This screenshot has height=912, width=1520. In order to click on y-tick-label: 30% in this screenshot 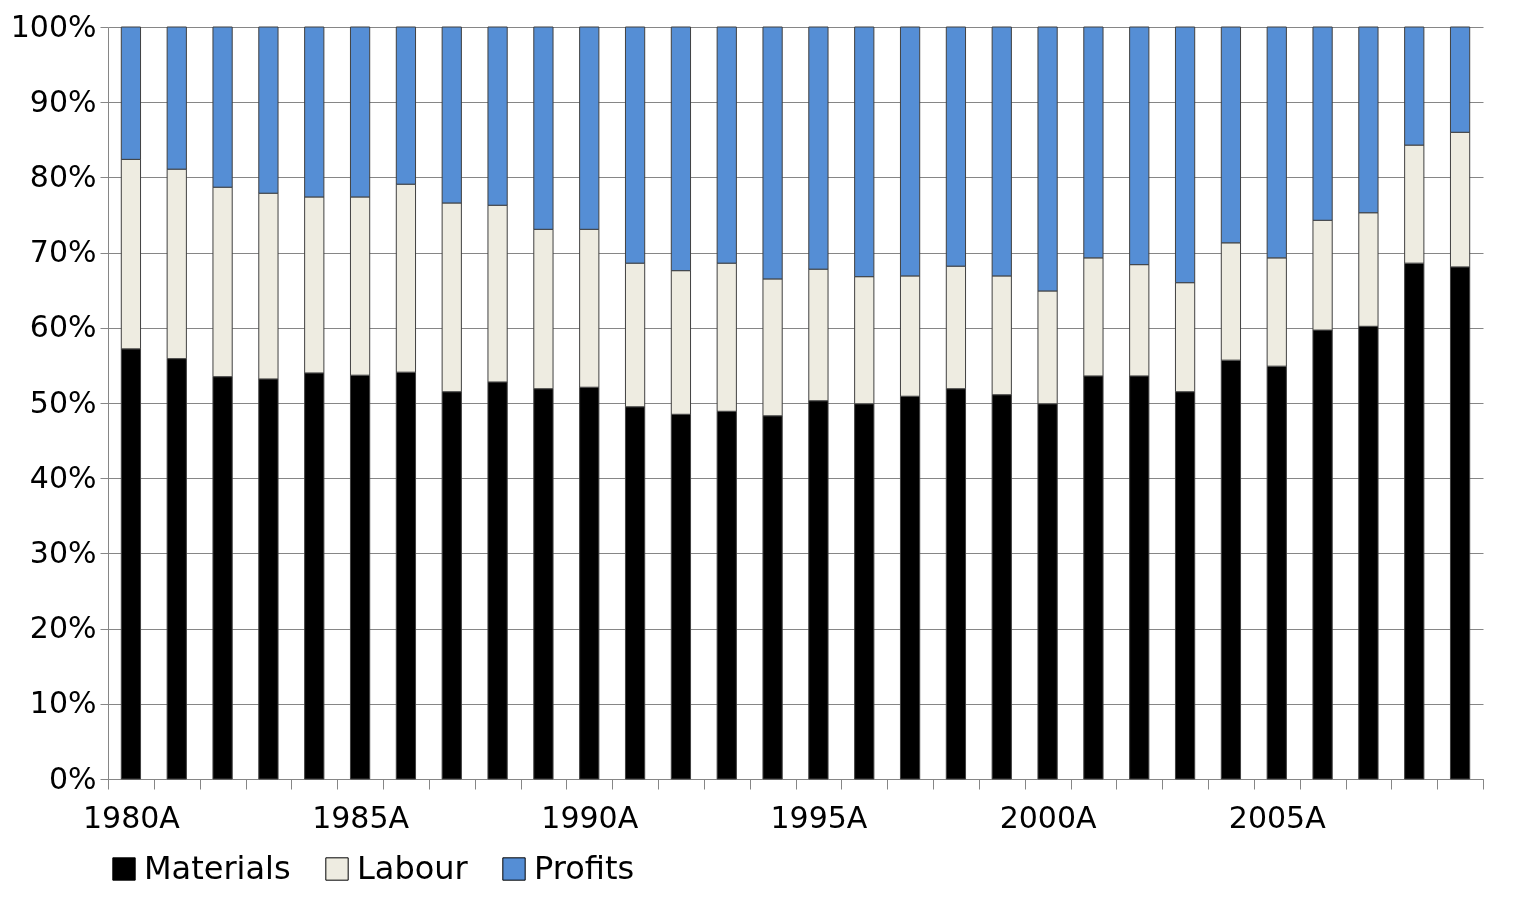, I will do `click(63, 552)`.